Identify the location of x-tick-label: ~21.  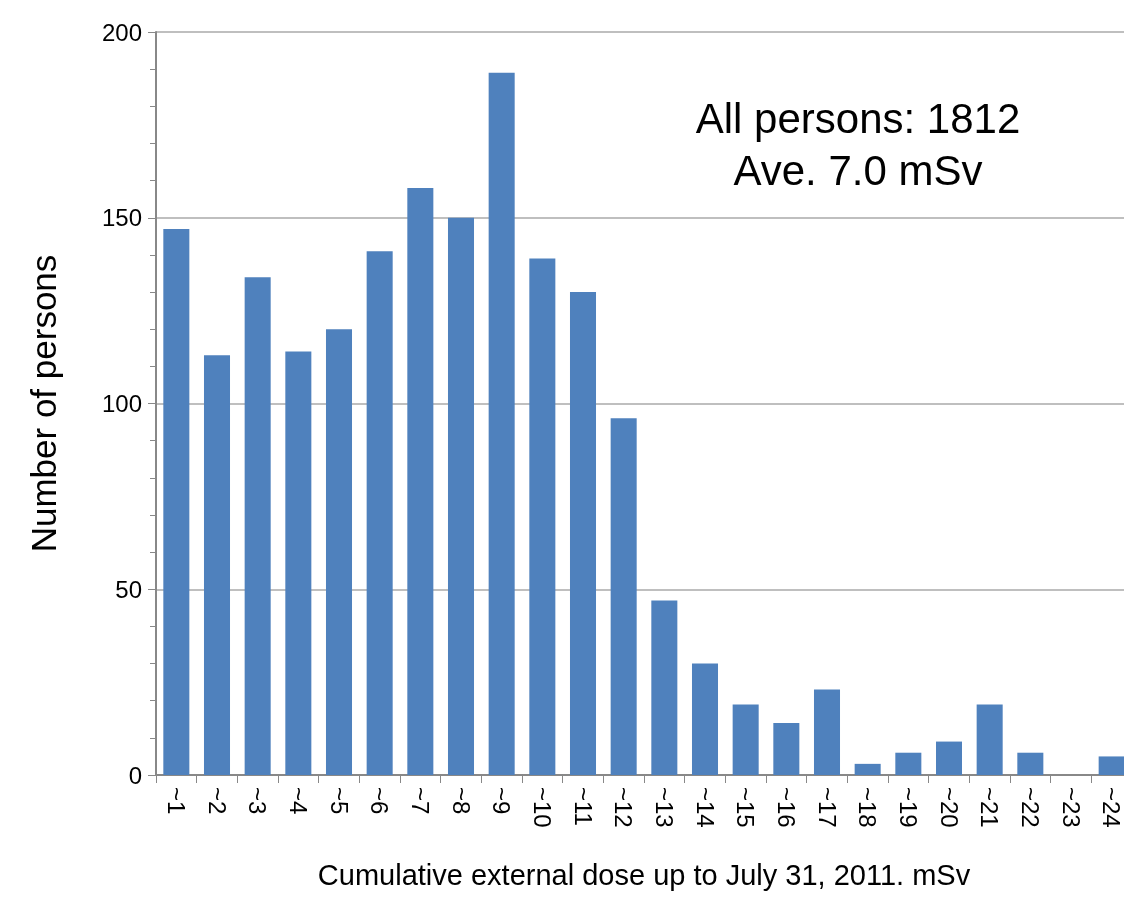
(990, 807).